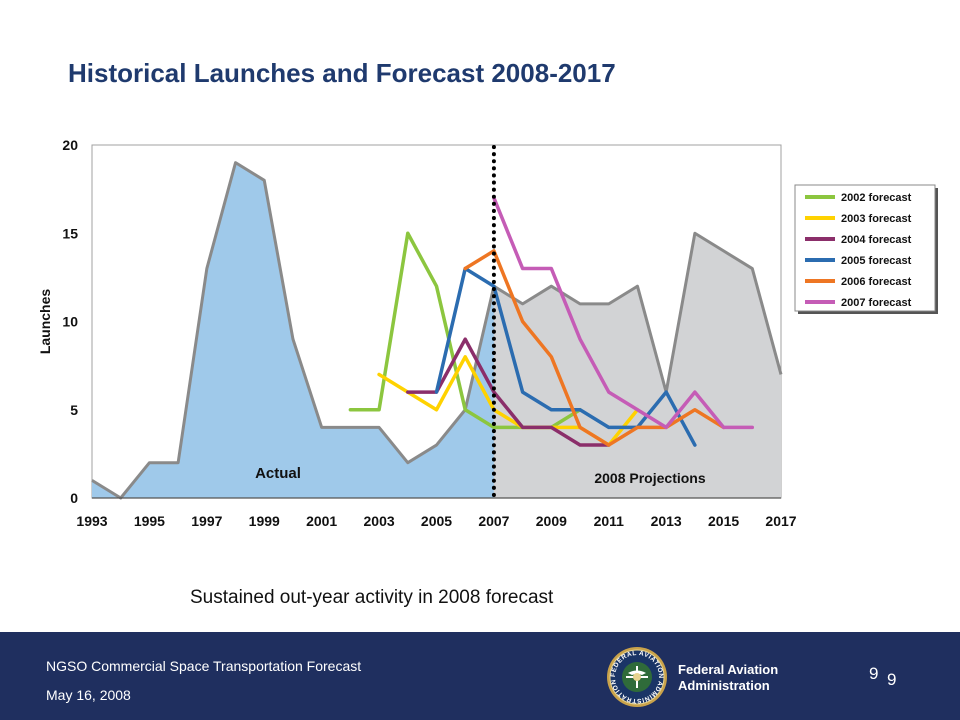  What do you see at coordinates (876, 198) in the screenshot?
I see `legend-label: 2002 forecast` at bounding box center [876, 198].